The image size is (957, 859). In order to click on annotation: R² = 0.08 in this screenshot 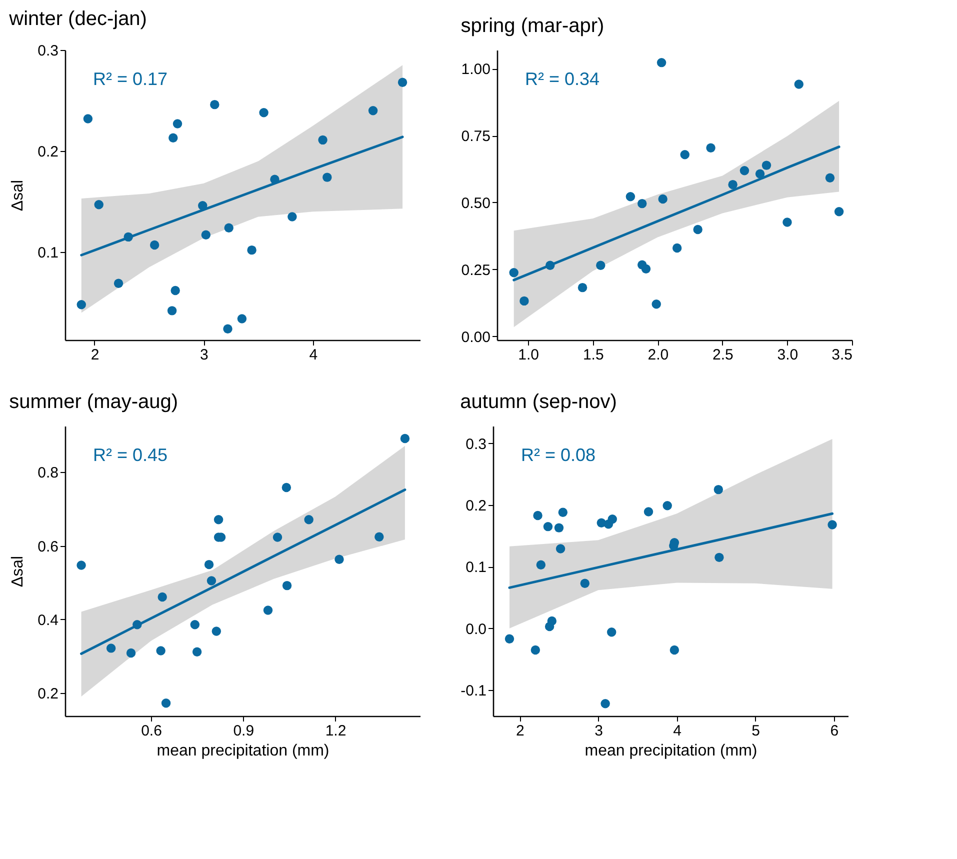, I will do `click(558, 455)`.